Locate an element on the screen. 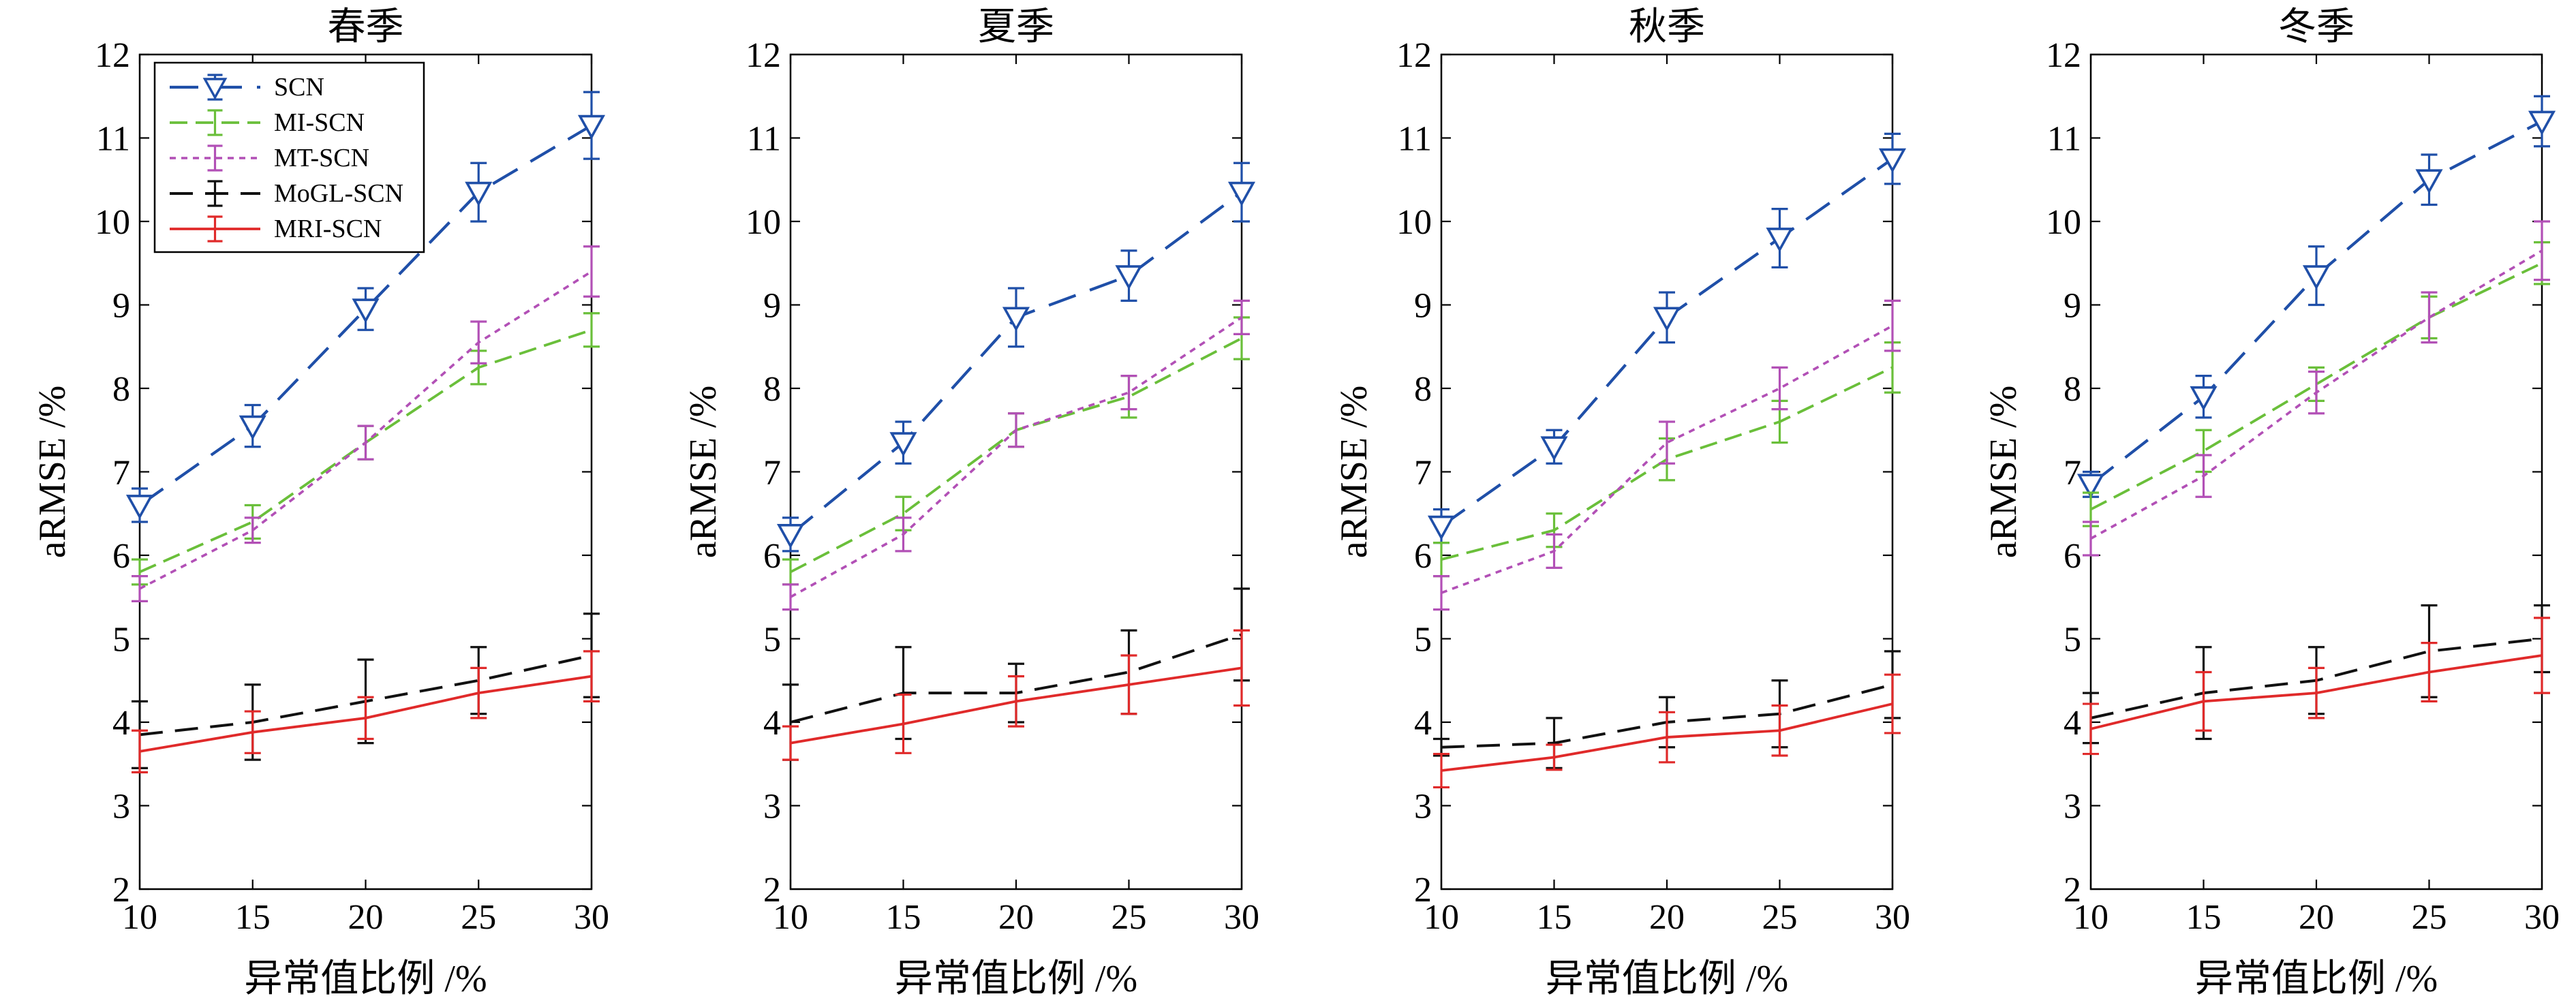 Image resolution: width=2576 pixels, height=1007 pixels. legend: SCN MI-SCN MT-SCN MoGL-SCN MRI-SCN is located at coordinates (289, 157).